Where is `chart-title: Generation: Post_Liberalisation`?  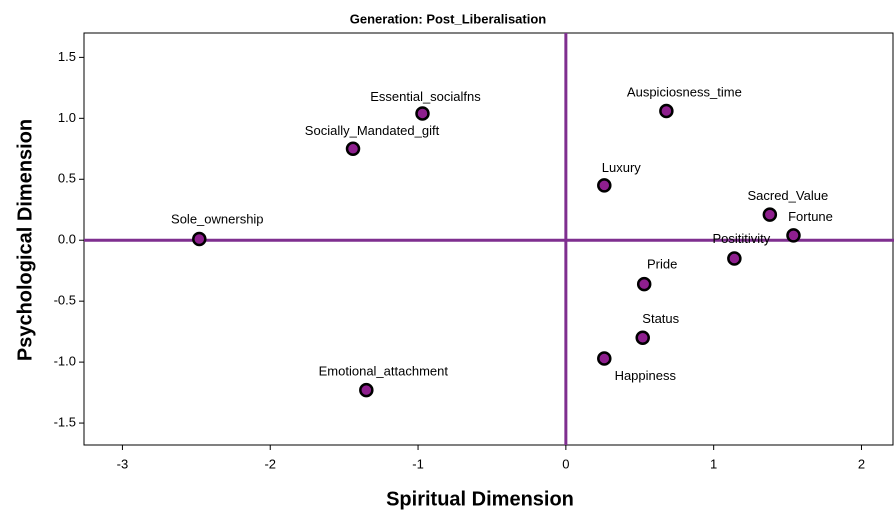 chart-title: Generation: Post_Liberalisation is located at coordinates (448, 18).